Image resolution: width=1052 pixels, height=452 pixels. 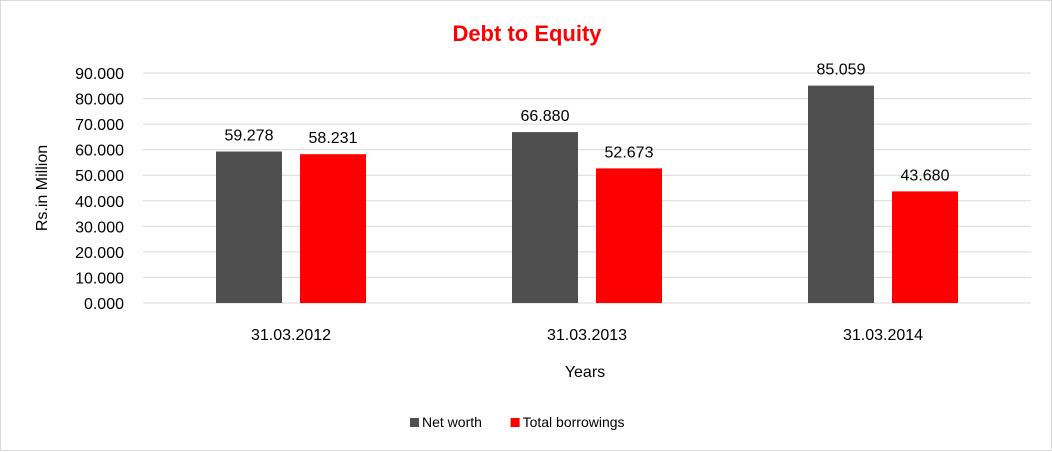 I want to click on y-tick-label: 20.000, so click(x=99, y=253).